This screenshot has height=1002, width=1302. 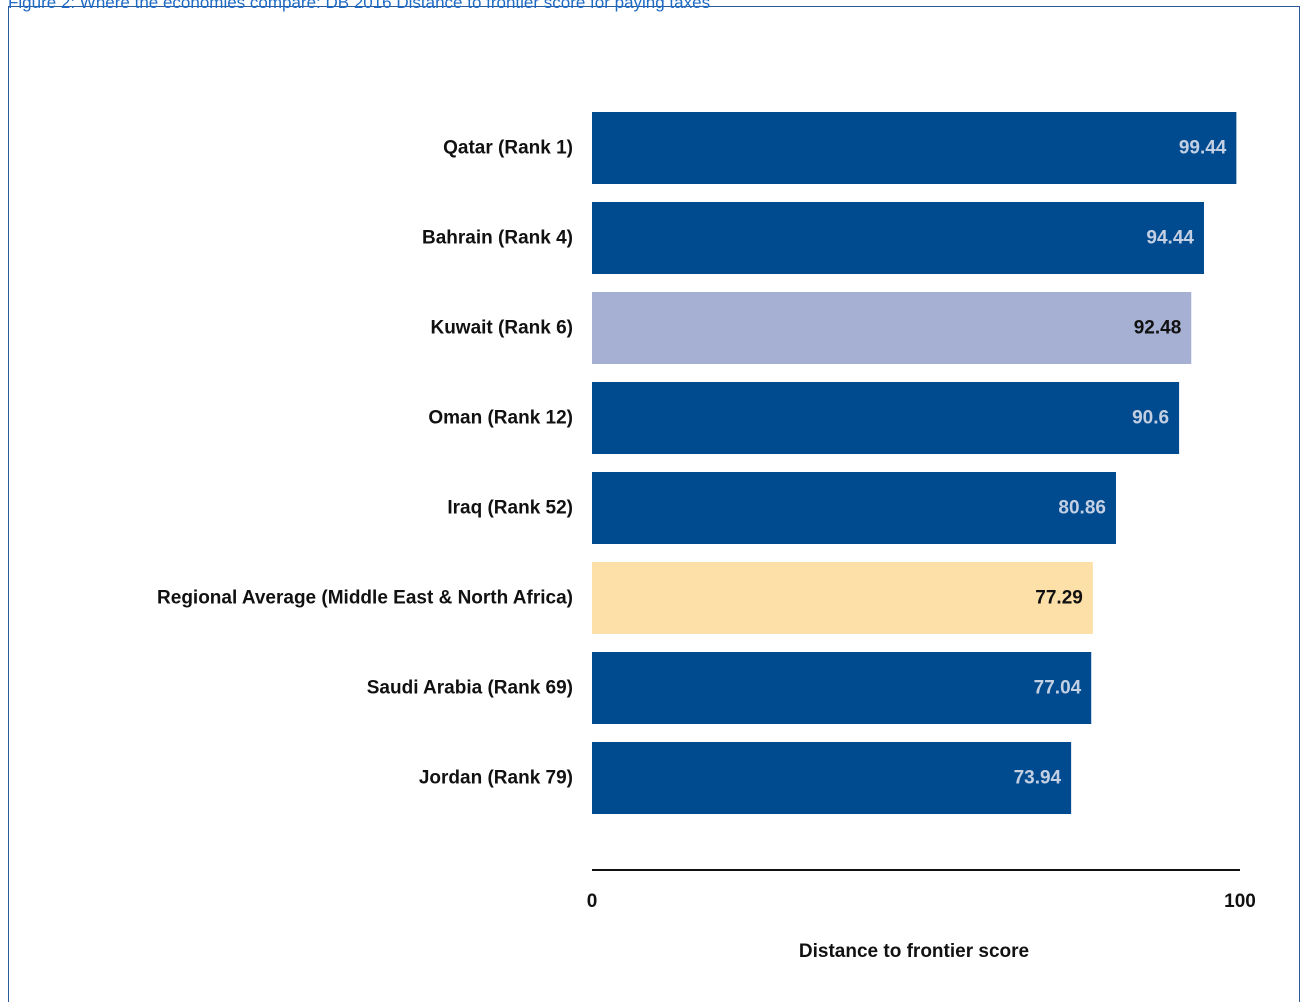 What do you see at coordinates (1038, 778) in the screenshot?
I see `bar-value-label: 73.94` at bounding box center [1038, 778].